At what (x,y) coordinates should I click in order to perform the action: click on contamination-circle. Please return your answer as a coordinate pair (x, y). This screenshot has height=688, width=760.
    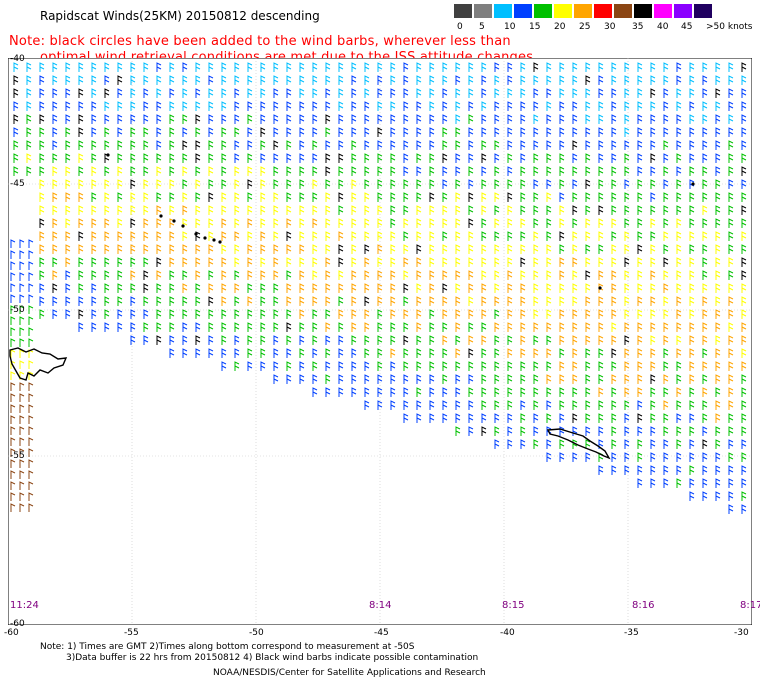
    Looking at the image, I should click on (220, 242).